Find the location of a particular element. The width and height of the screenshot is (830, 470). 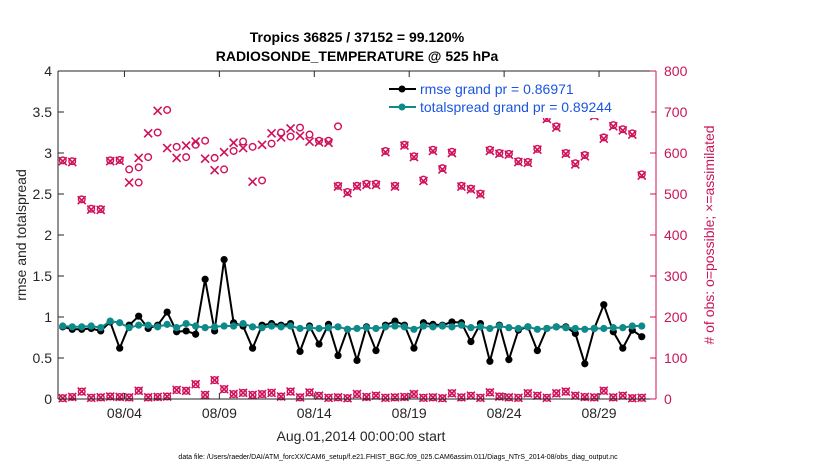

y-right-tick-label: 500 is located at coordinates (676, 194).